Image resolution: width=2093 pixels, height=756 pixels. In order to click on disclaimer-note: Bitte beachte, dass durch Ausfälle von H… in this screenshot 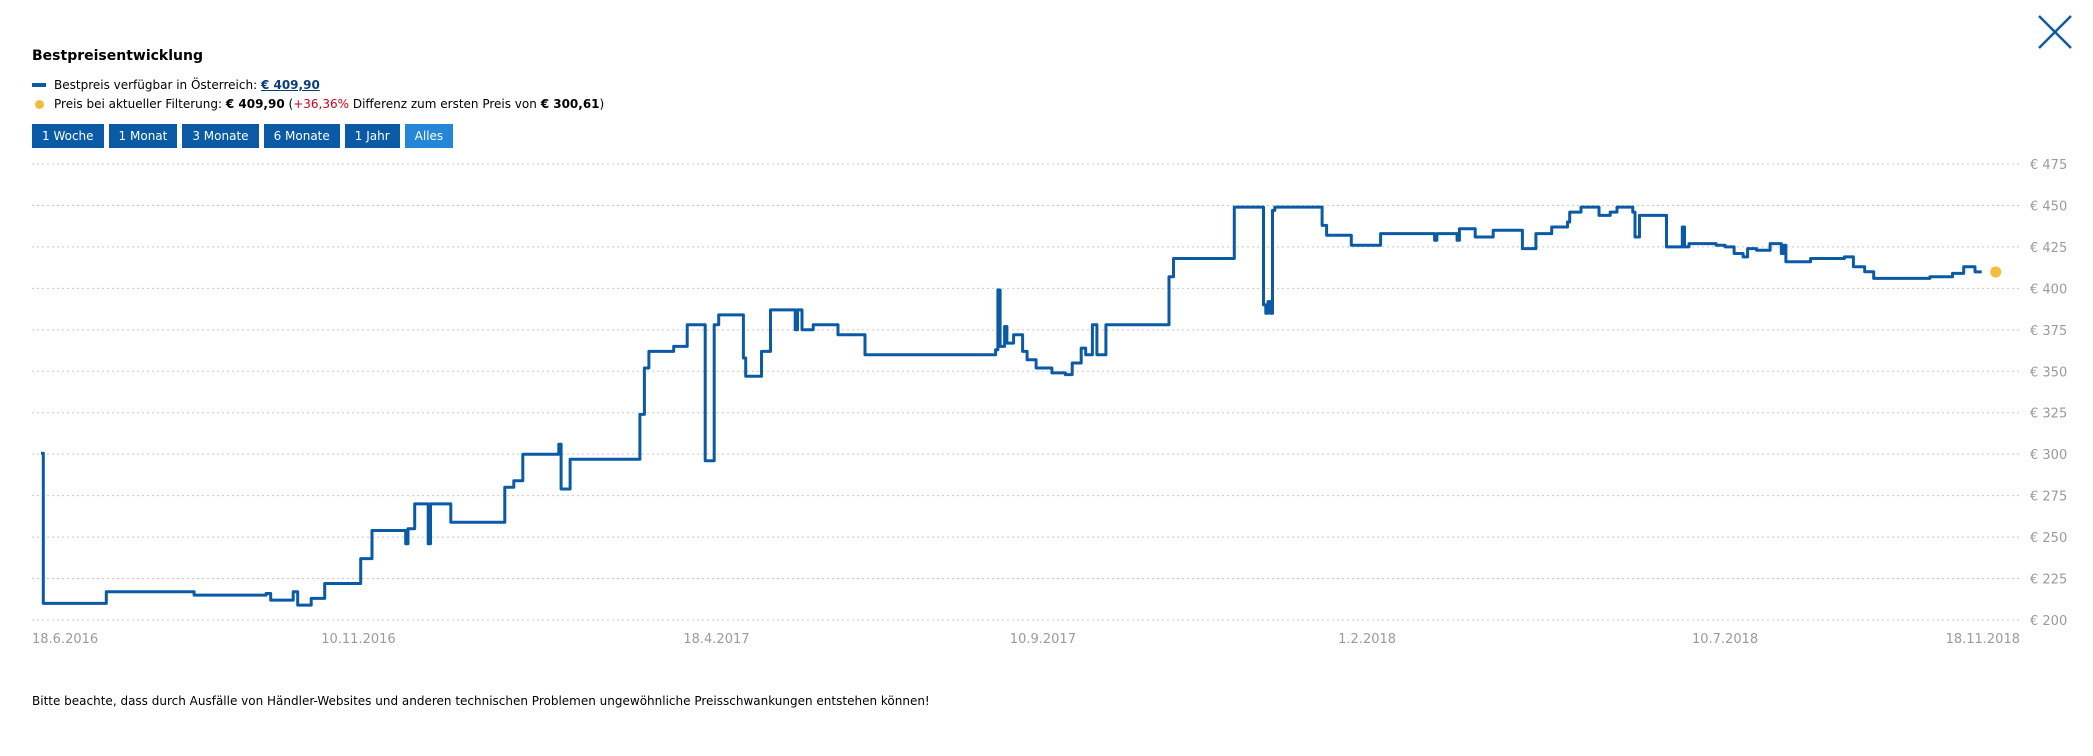, I will do `click(481, 701)`.